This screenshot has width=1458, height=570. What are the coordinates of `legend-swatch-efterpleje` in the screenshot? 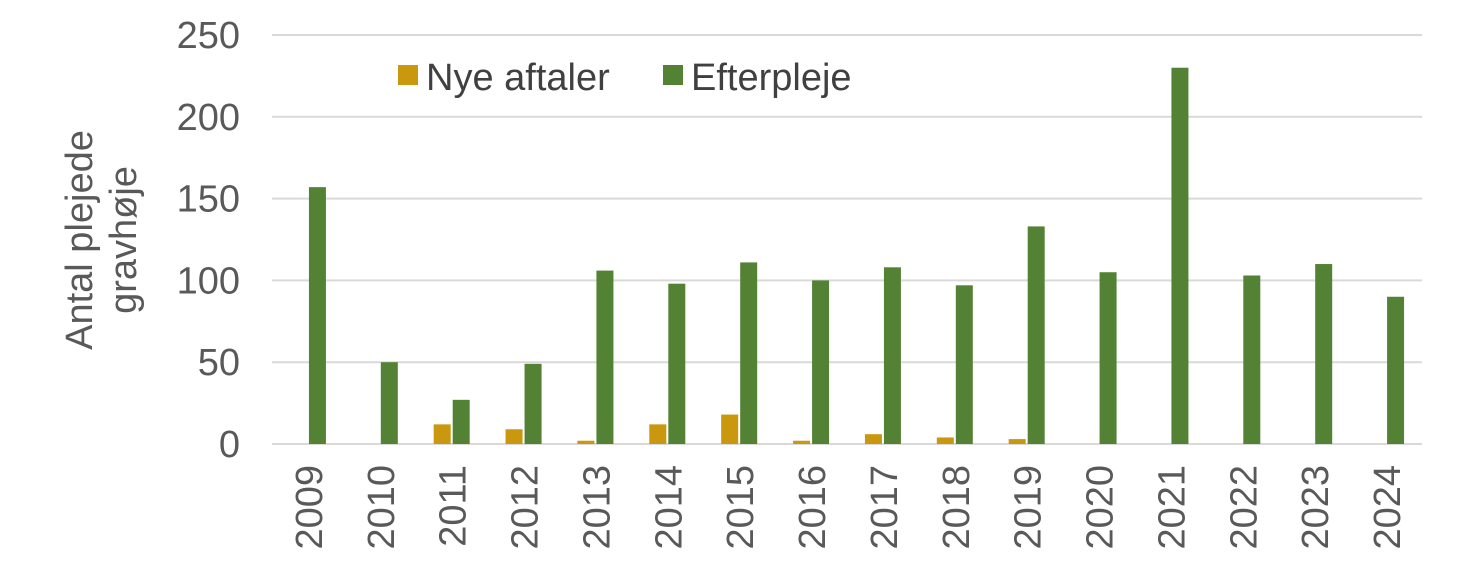 It's located at (673, 75).